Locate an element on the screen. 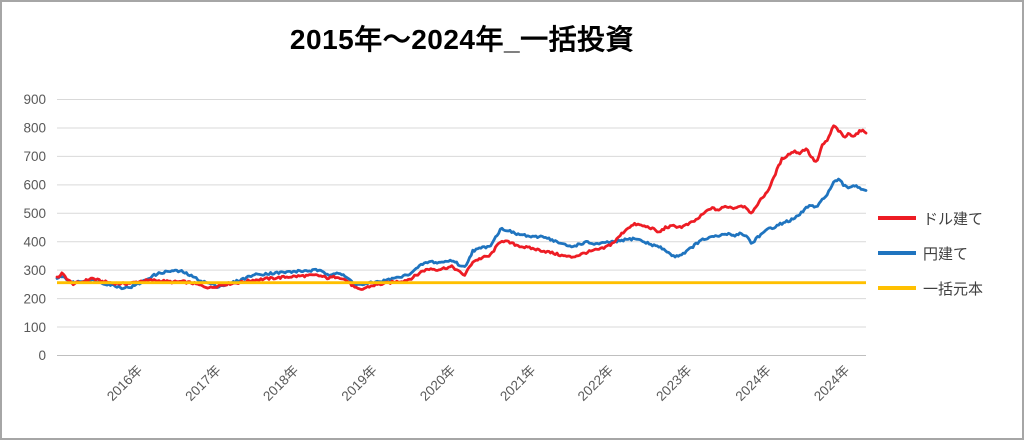 Image resolution: width=1024 pixels, height=440 pixels. chart-legend: ドル建て円建て一括元本 is located at coordinates (930, 253).